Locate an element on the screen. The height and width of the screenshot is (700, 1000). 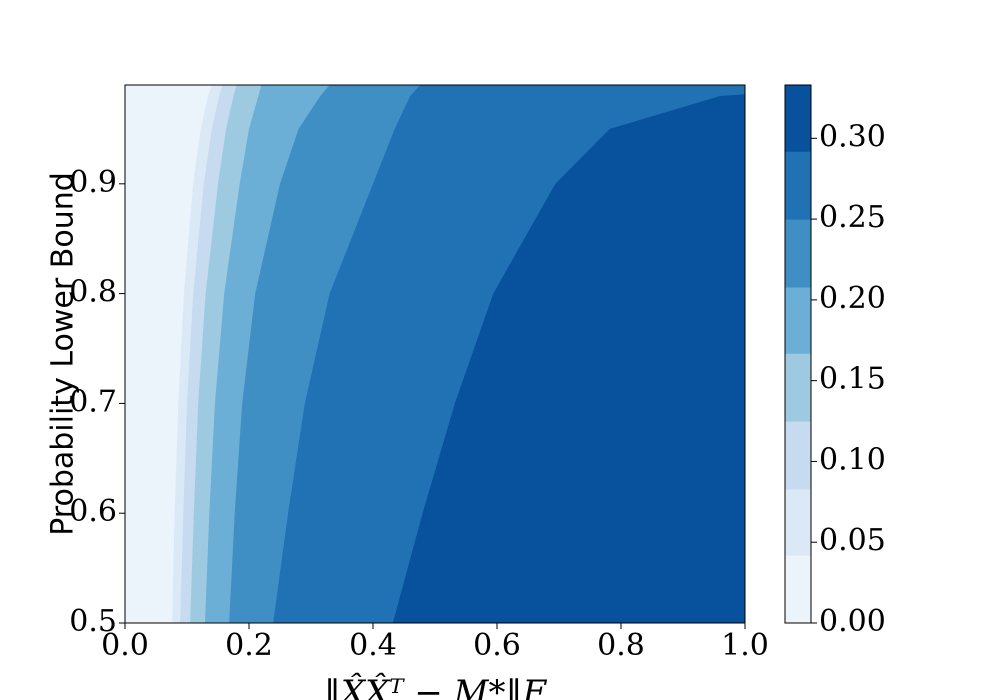
colorbar-tick-label: 0.05 is located at coordinates (852, 540).